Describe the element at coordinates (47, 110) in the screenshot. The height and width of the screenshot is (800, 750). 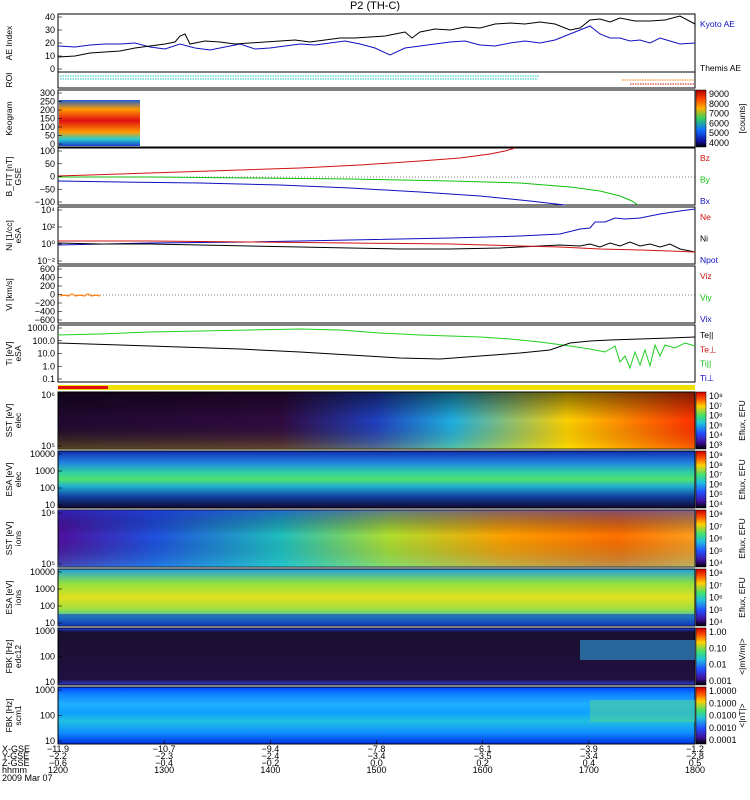
I see `y-tick-label: 200` at that location.